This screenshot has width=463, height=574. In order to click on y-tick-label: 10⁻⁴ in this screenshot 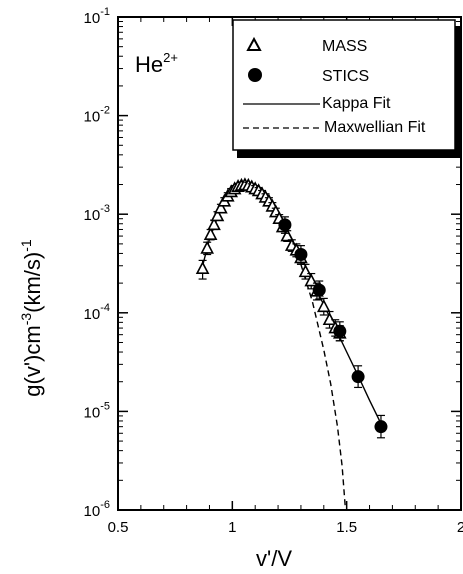, I will do `click(97, 312)`.